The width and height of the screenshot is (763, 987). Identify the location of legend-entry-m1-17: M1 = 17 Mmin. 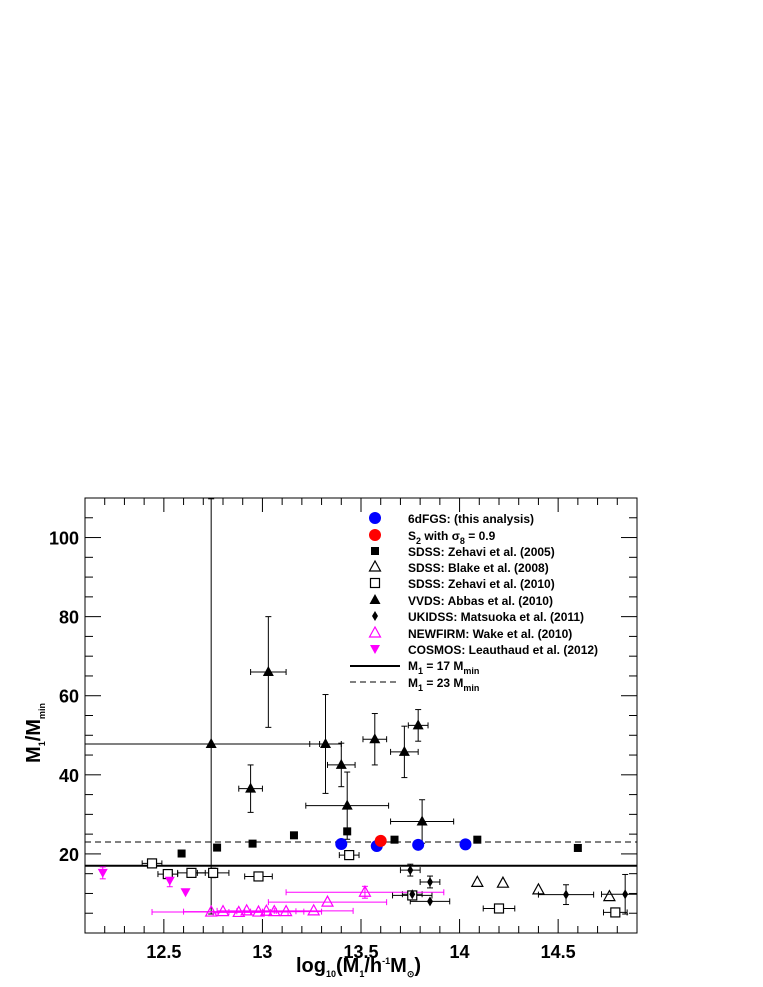
(443, 667).